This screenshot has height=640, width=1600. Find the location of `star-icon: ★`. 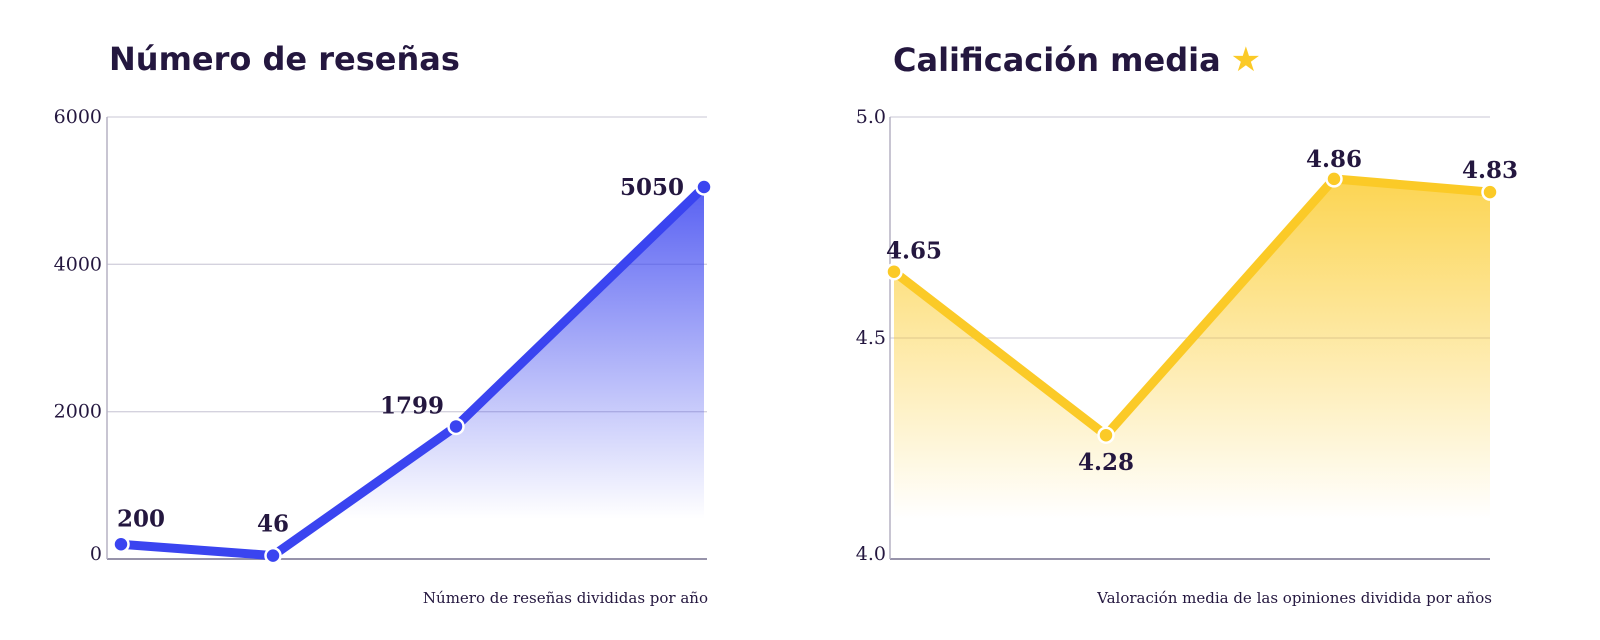

star-icon: ★ is located at coordinates (1246, 60).